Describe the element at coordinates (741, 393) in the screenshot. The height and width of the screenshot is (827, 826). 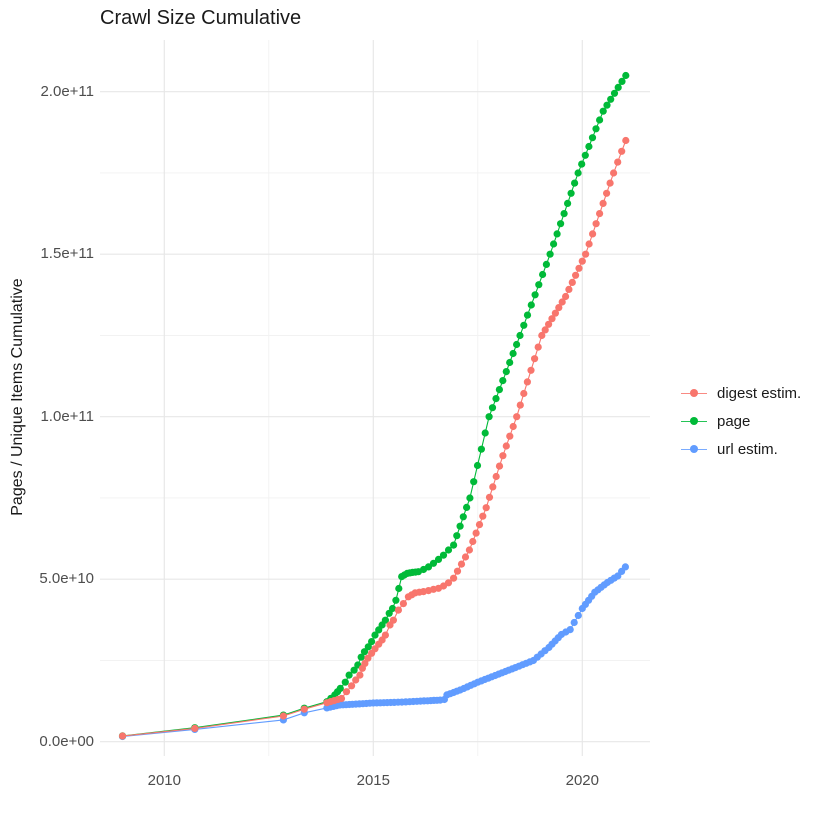
I see `legend-item-digest-estim: digest estim.` at that location.